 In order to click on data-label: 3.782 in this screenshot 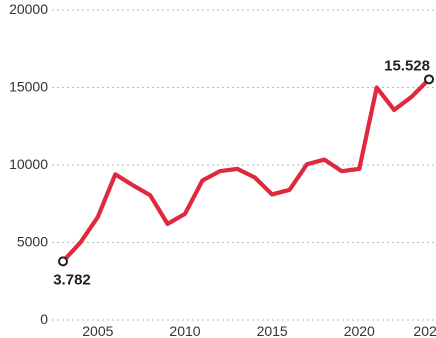, I will do `click(72, 279)`.